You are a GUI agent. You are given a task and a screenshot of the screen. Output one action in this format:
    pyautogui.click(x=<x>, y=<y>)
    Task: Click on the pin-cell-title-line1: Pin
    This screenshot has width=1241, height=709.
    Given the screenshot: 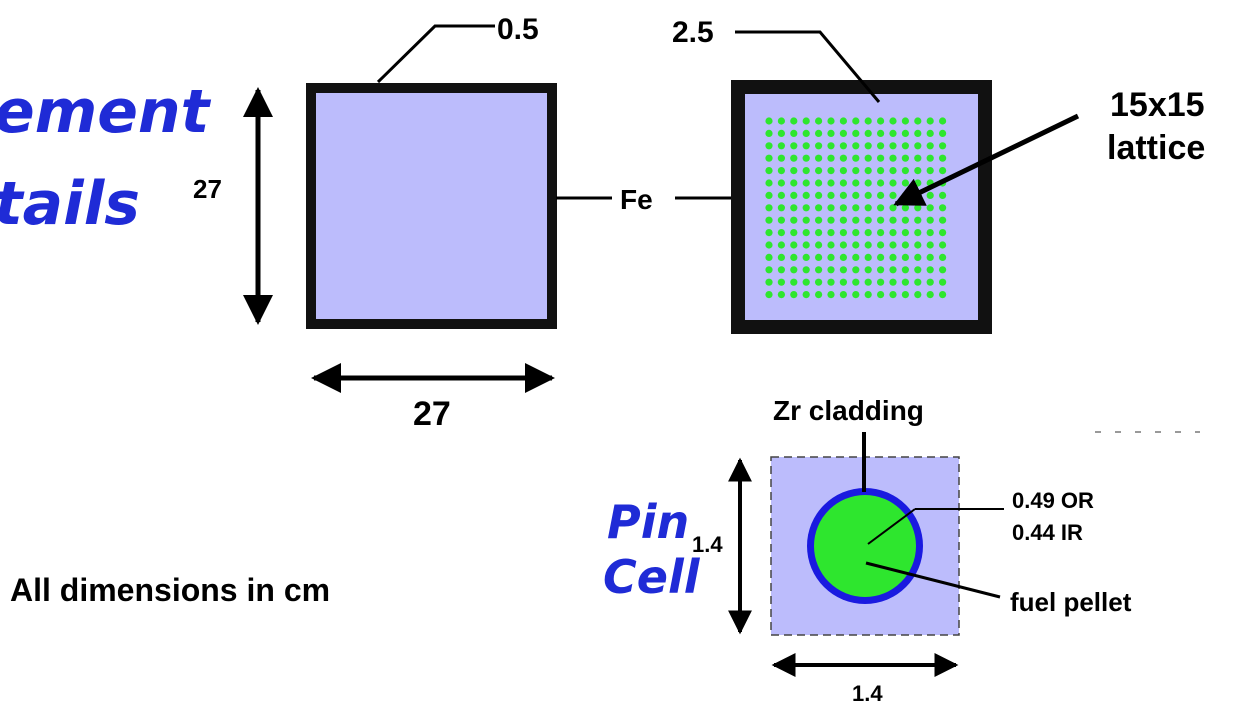 What is the action you would take?
    pyautogui.click(x=648, y=522)
    